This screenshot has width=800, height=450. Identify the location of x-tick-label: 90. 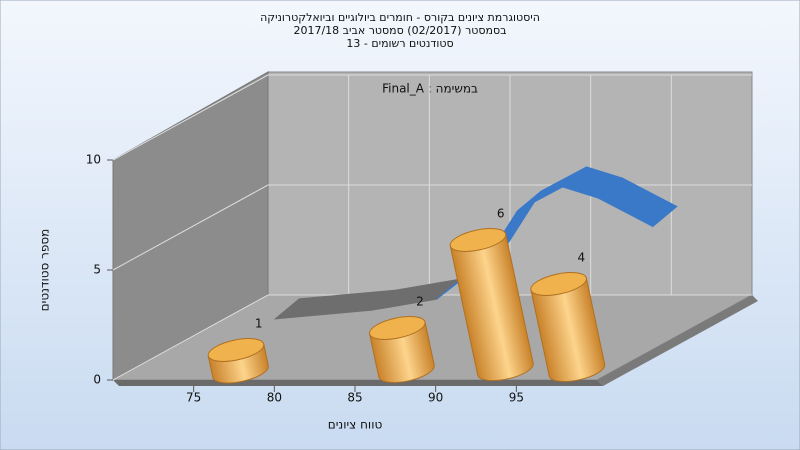
(435, 398).